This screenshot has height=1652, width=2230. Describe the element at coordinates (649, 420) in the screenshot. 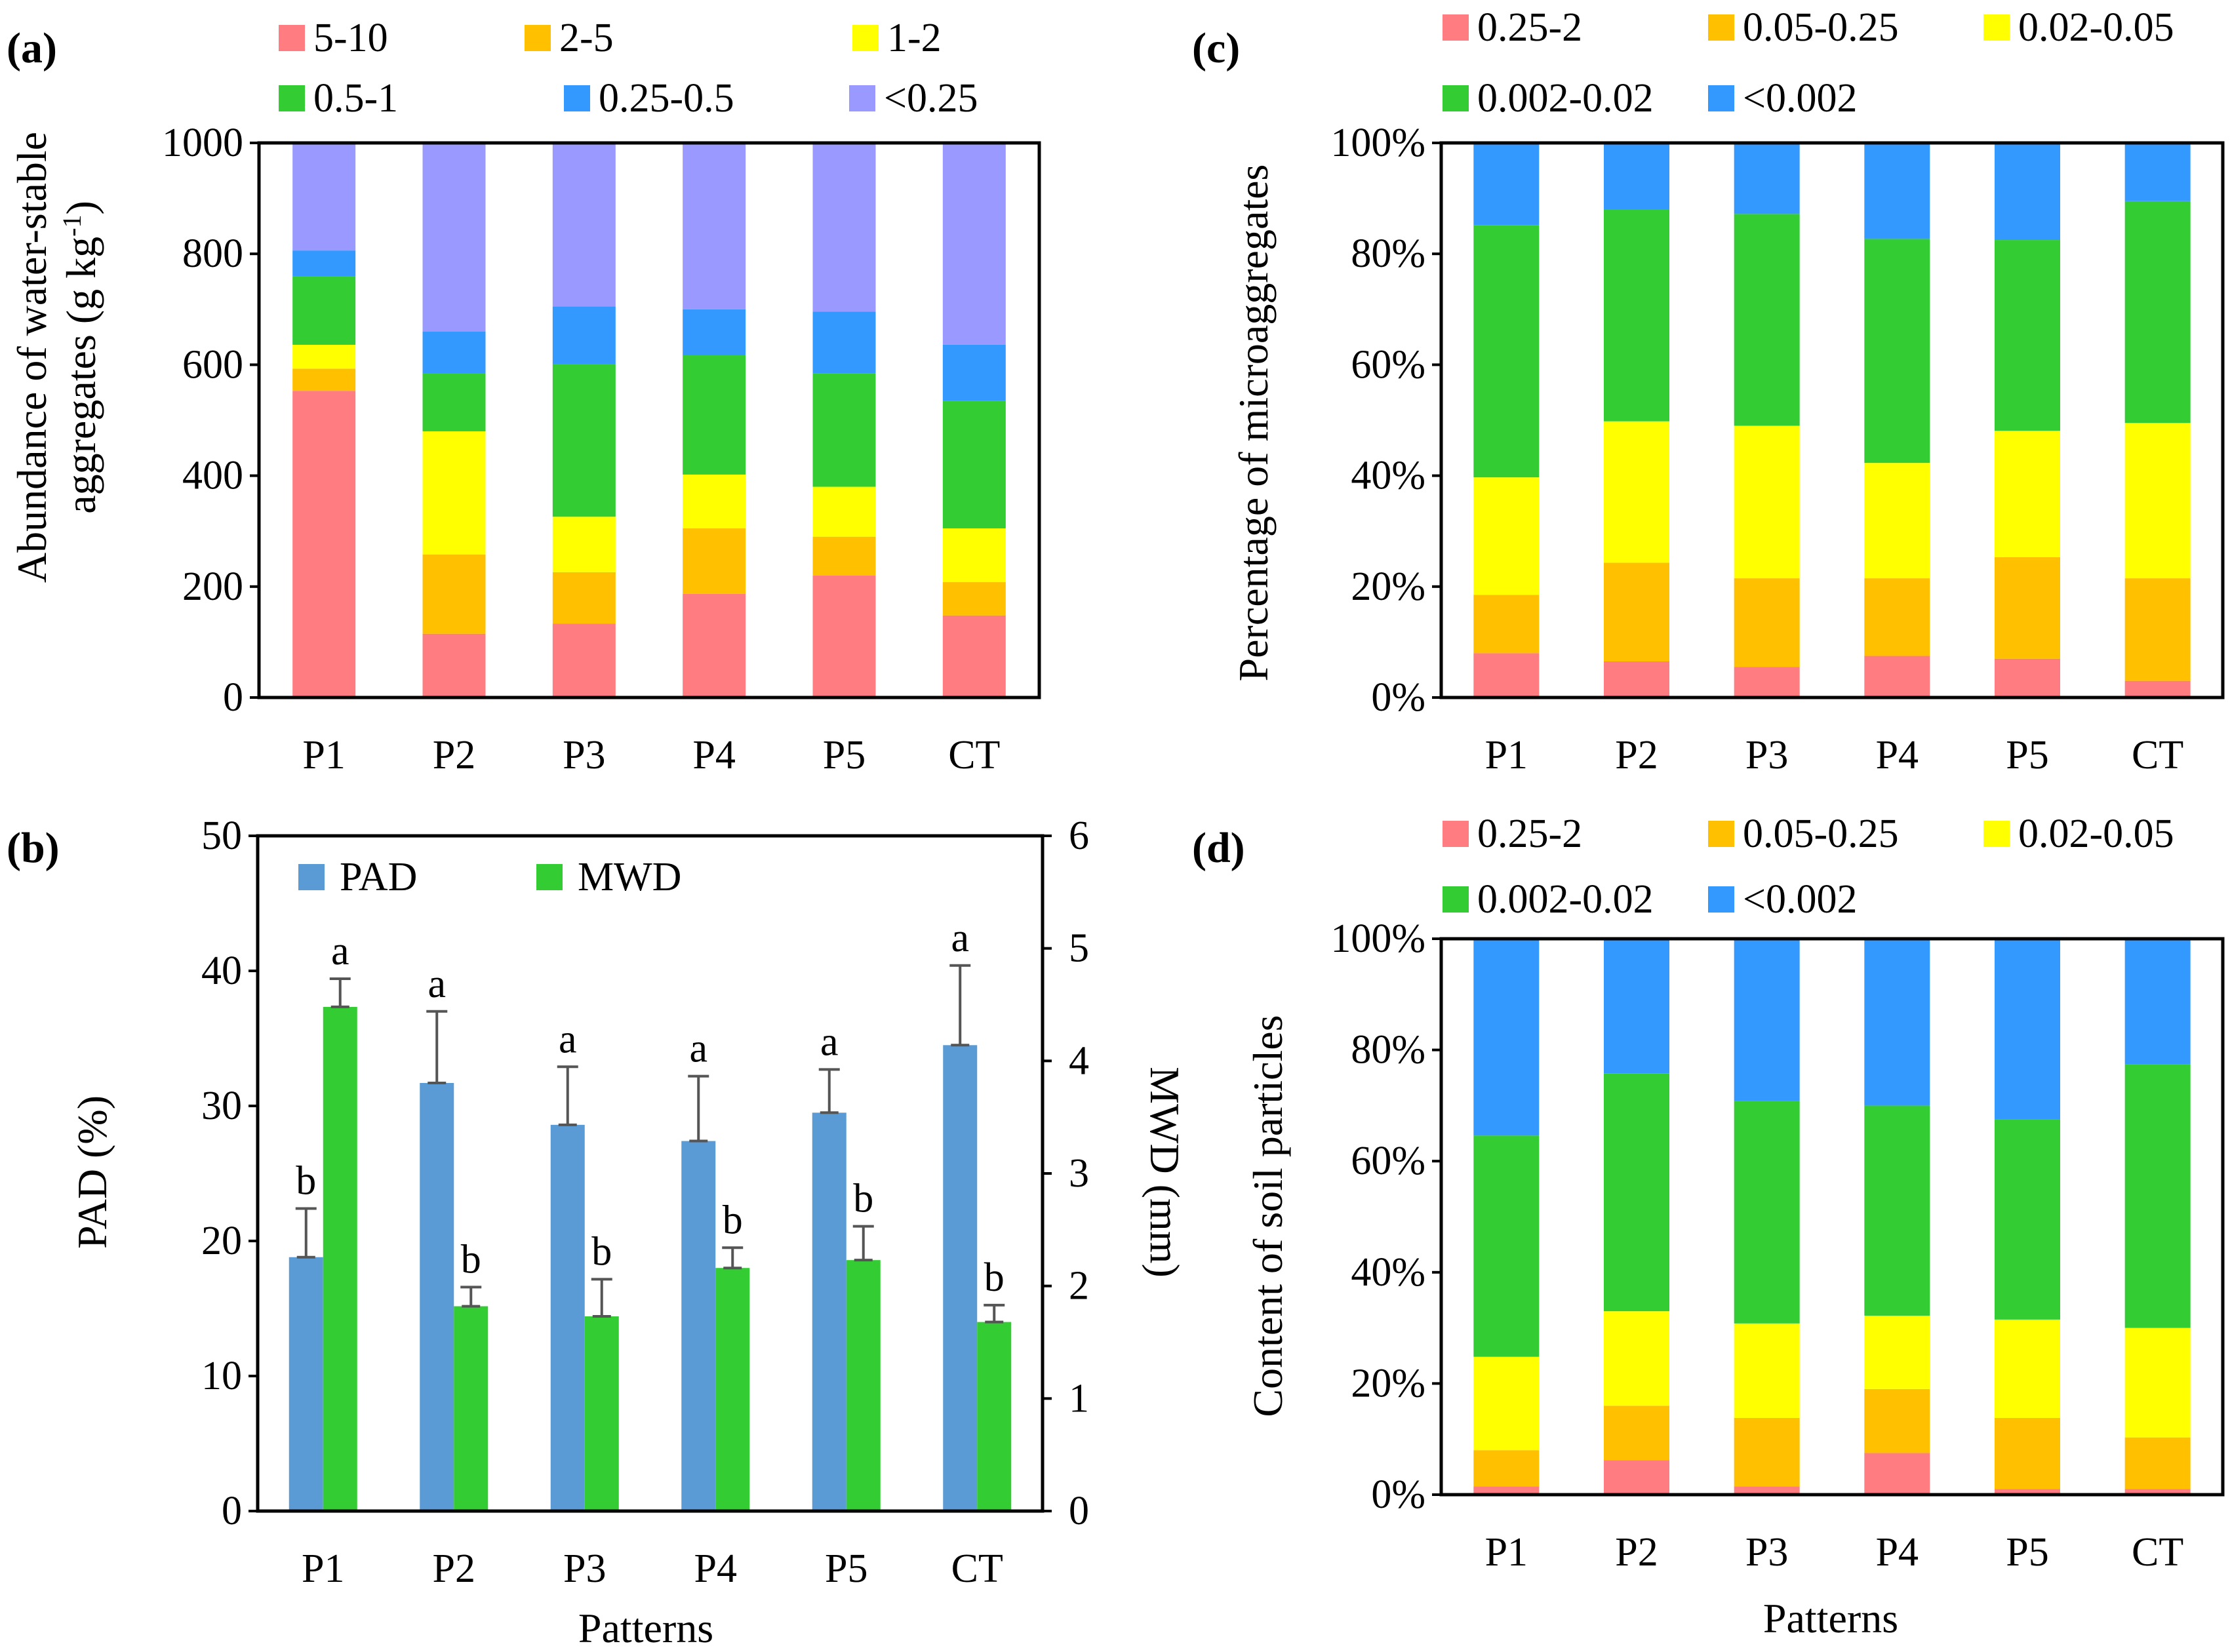

I see `plot-frame-a` at that location.